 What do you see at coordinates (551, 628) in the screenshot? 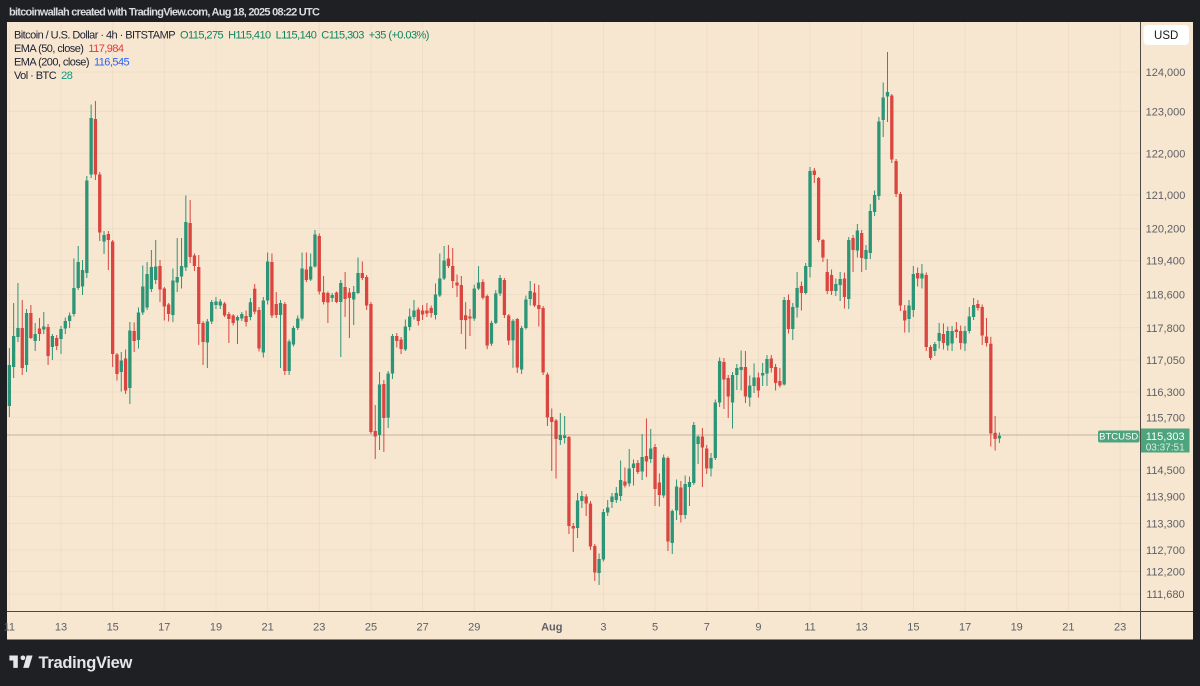
I see `svg-text: Aug` at bounding box center [551, 628].